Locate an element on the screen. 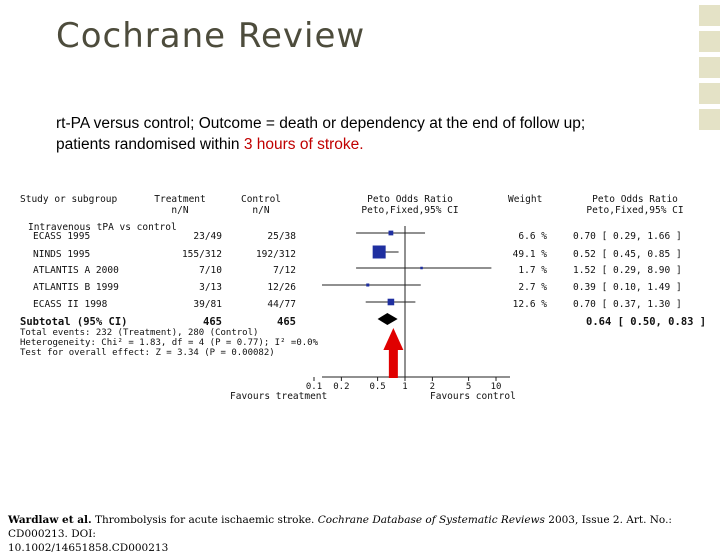 This screenshot has width=720, height=555. study-name: ATLANTIS A 2000 is located at coordinates (76, 270).